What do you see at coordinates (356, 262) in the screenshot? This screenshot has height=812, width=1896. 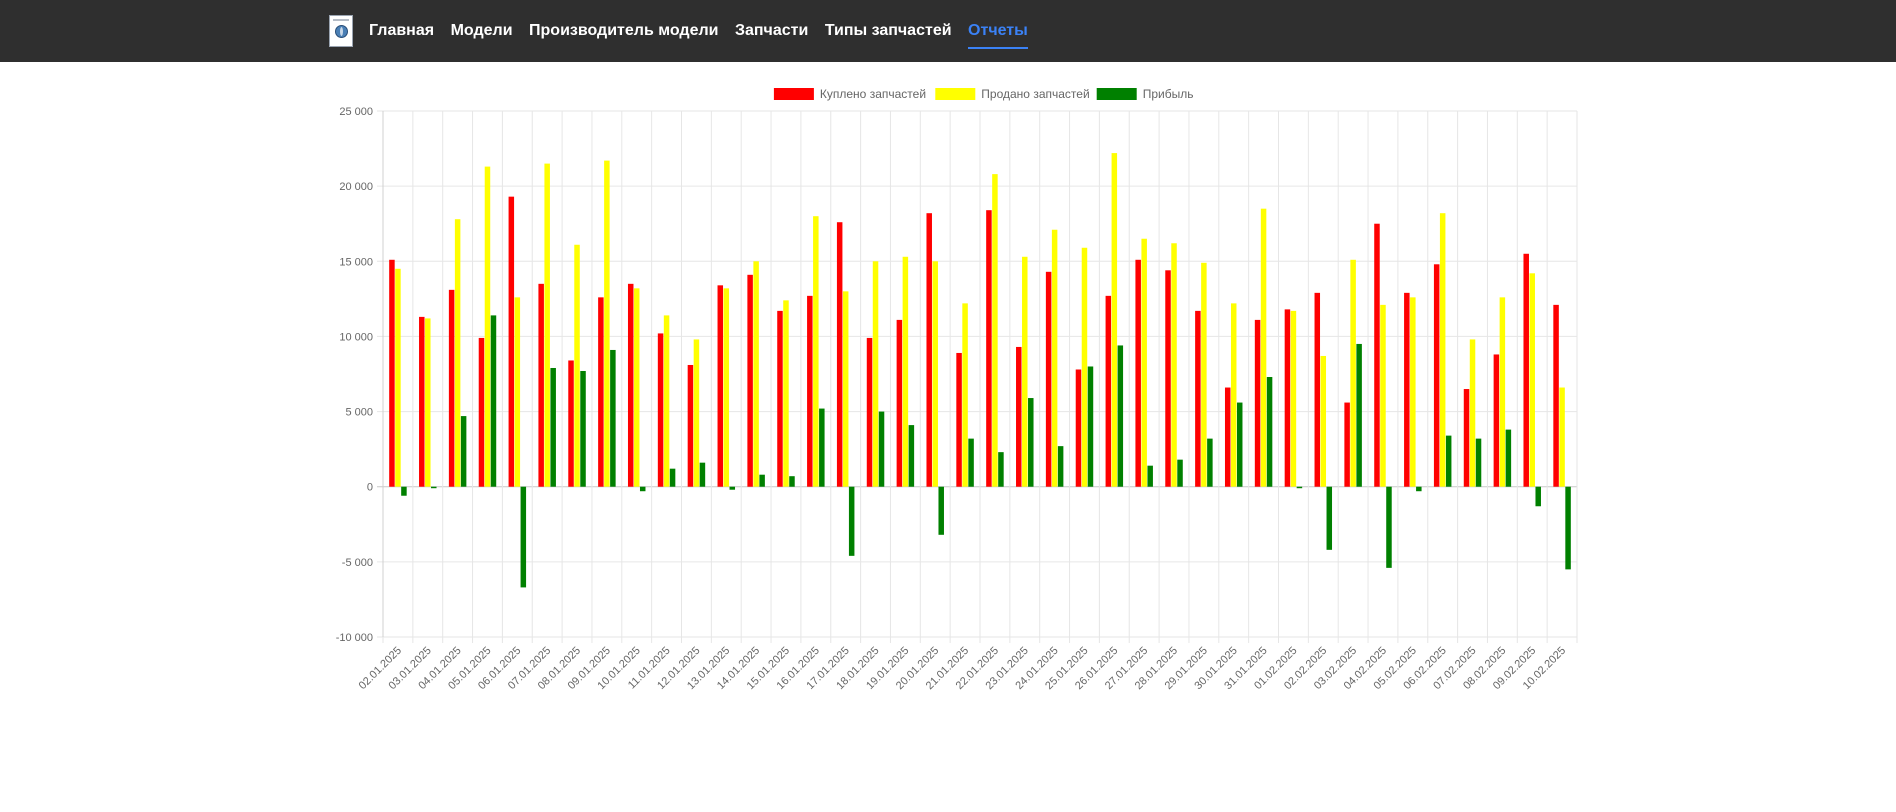 I see `y-tick-label: 15 000` at bounding box center [356, 262].